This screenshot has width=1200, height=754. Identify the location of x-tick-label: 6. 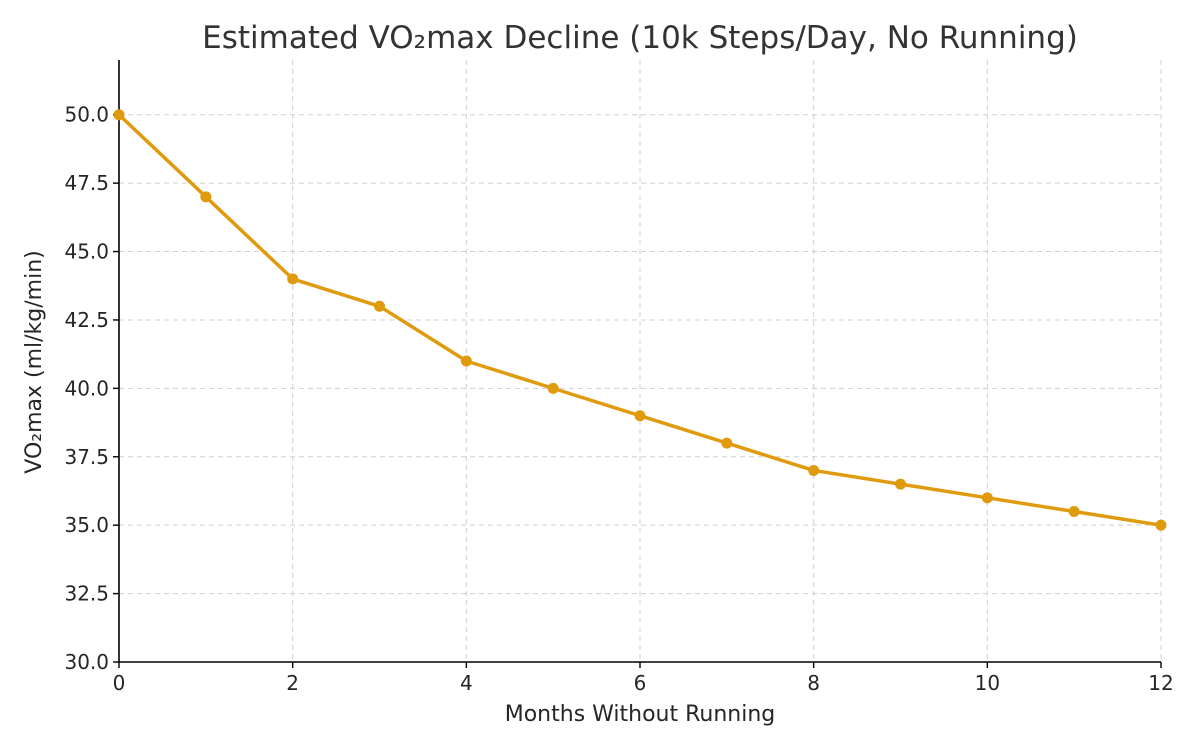
(640, 683).